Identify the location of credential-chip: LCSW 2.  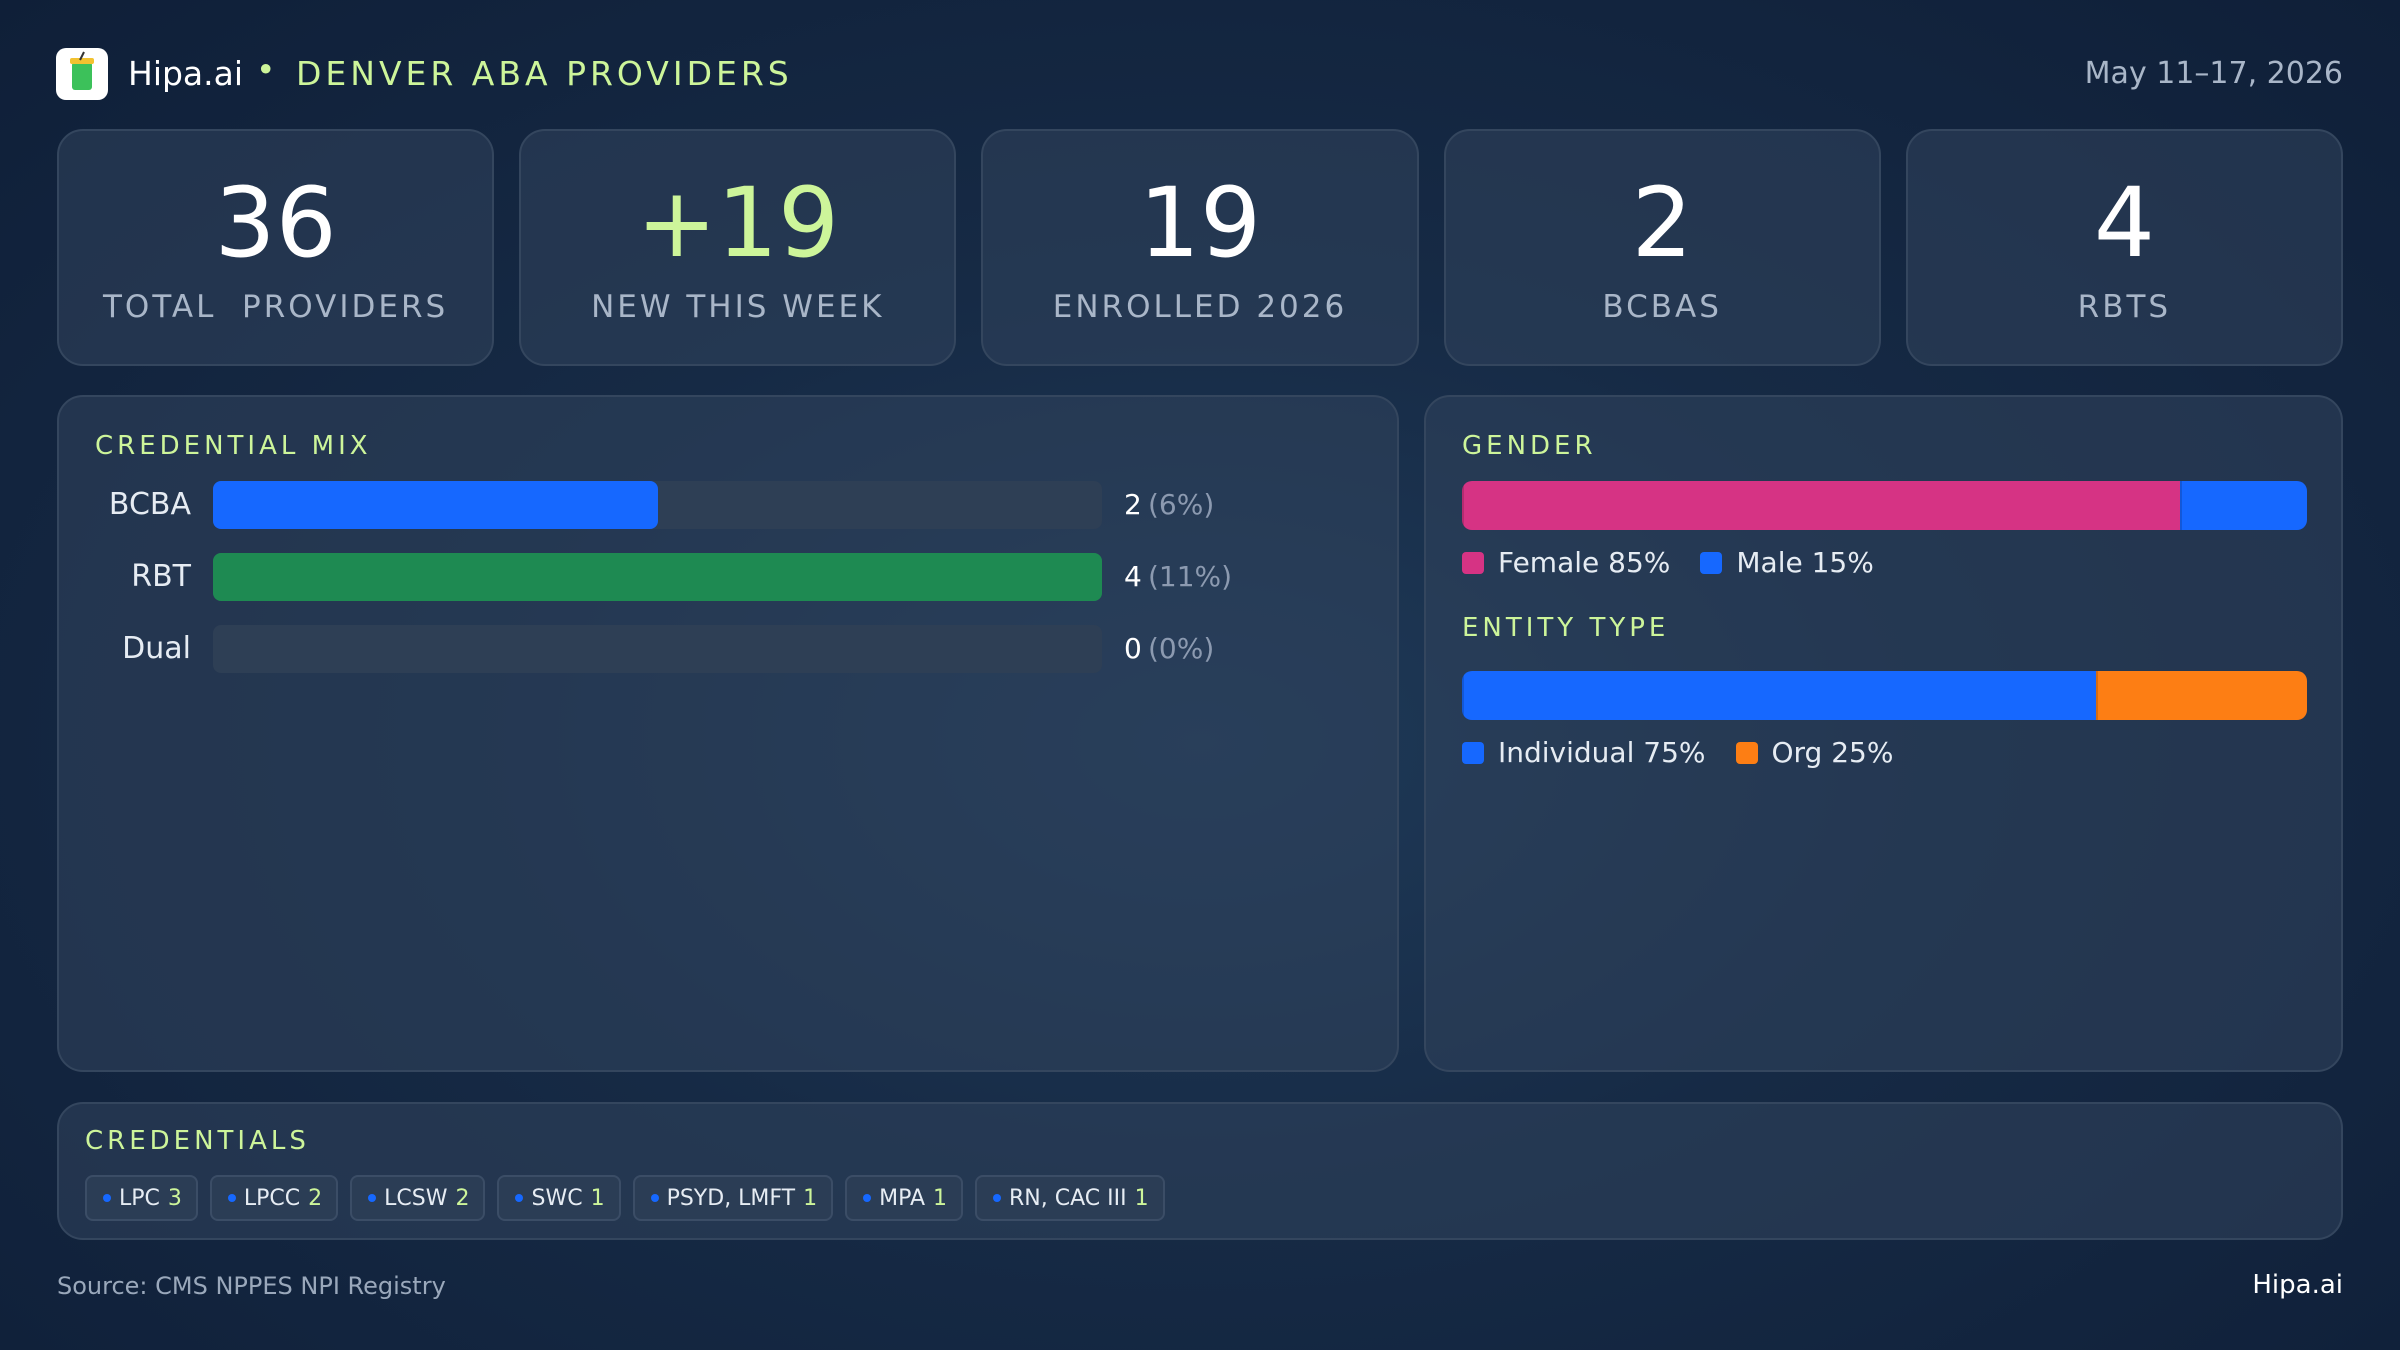
(418, 1198).